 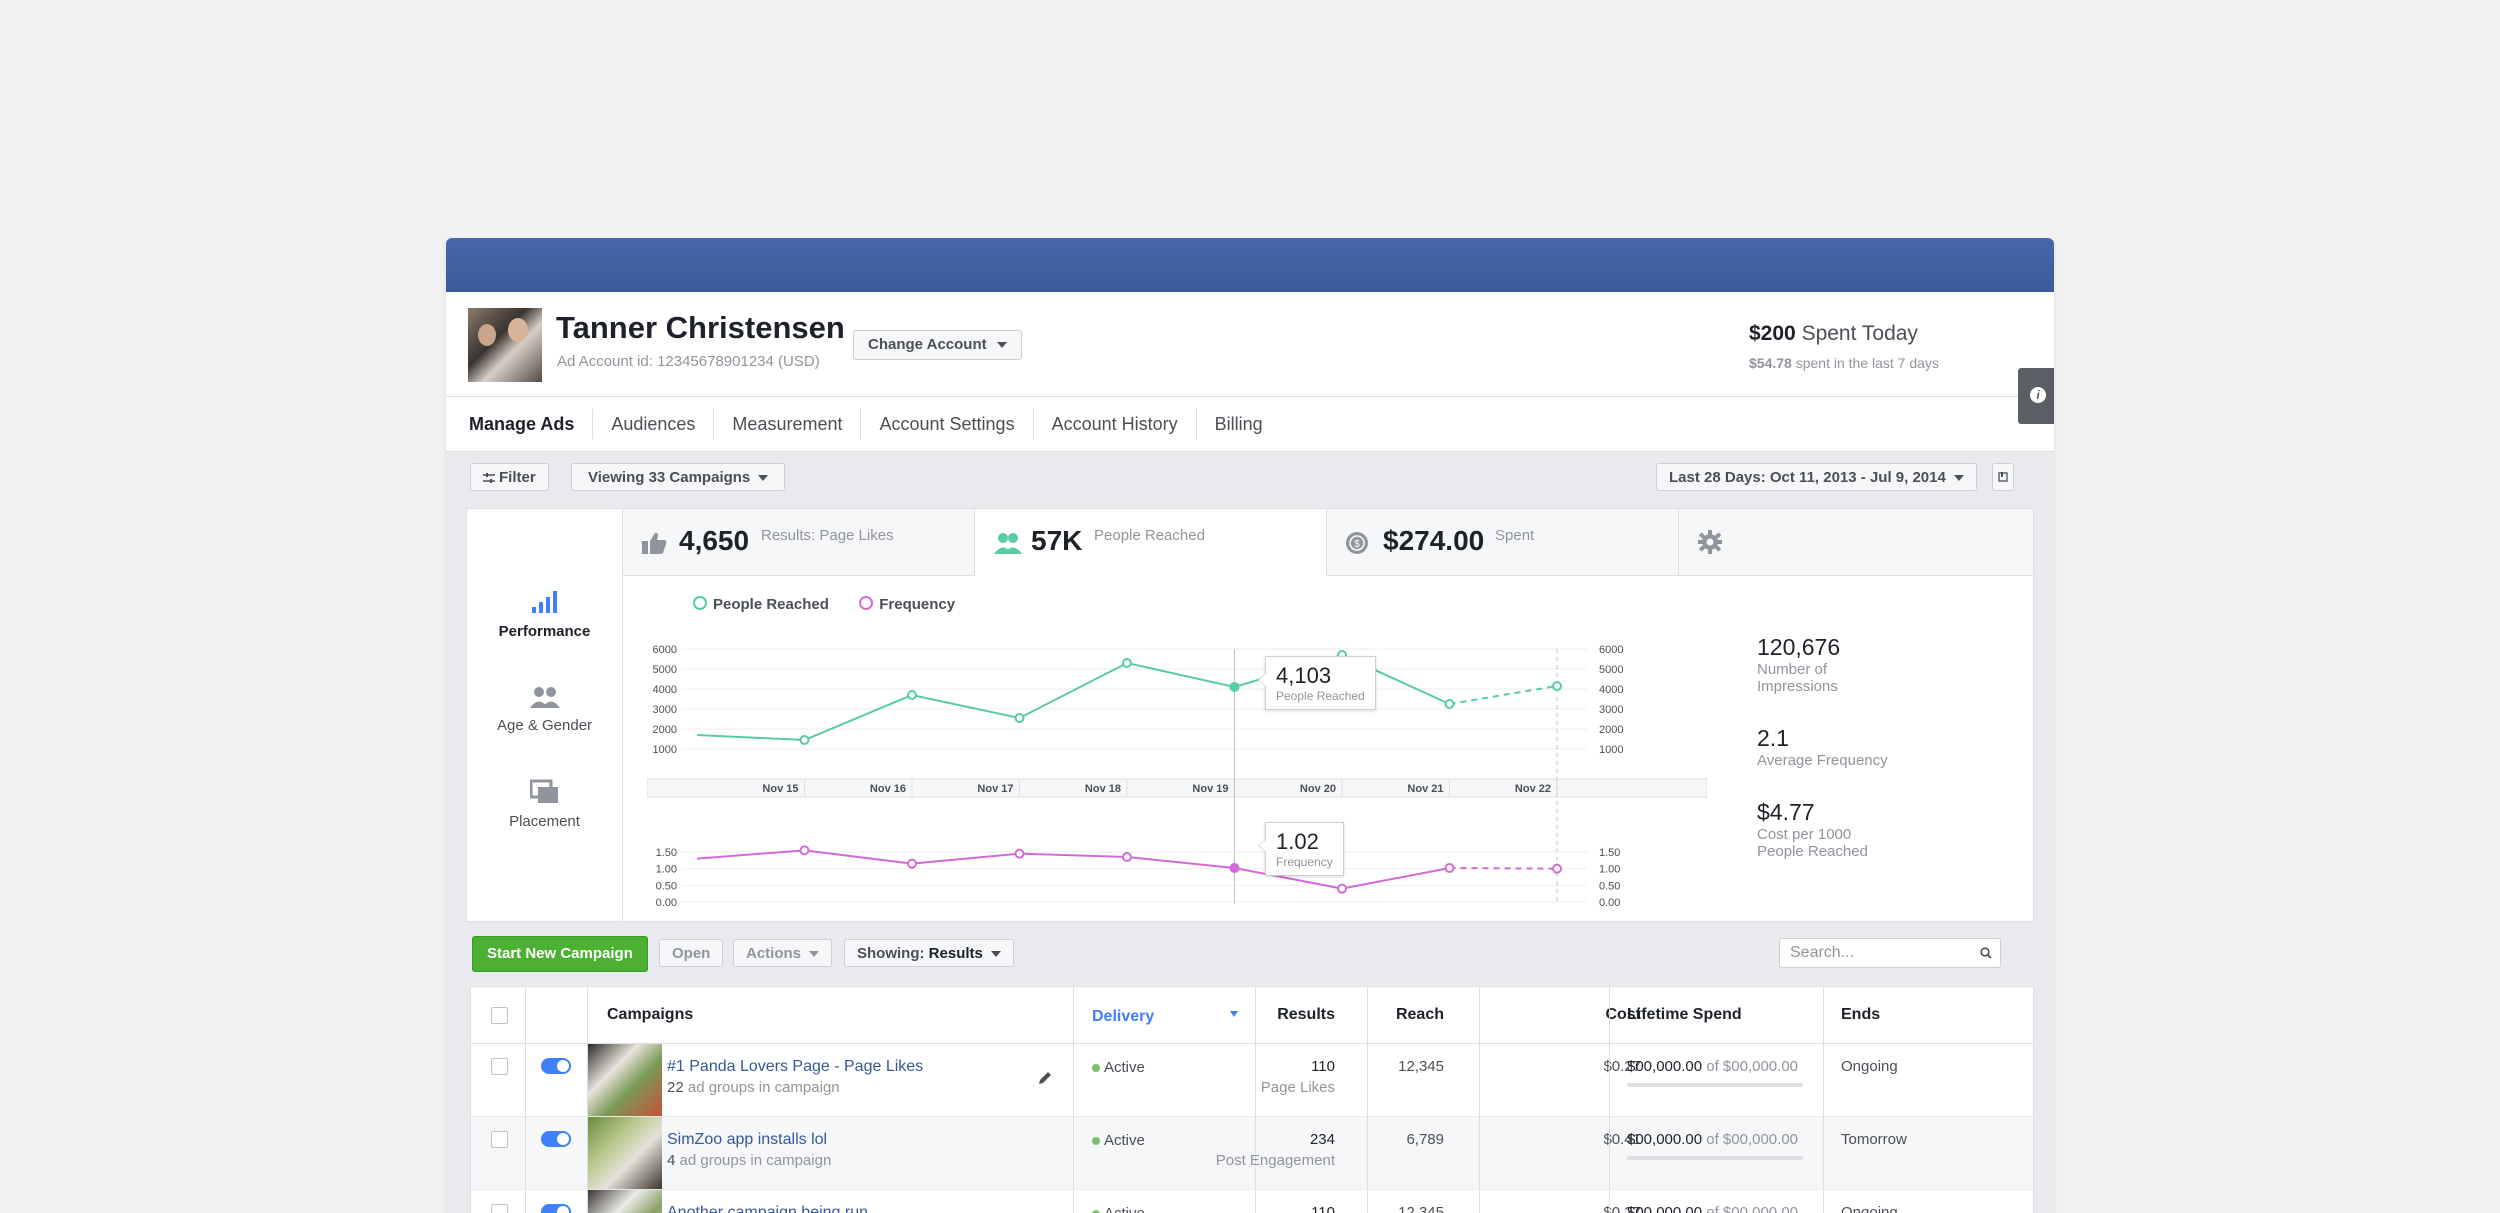 What do you see at coordinates (560, 954) in the screenshot?
I see `start-new-campaign-button: Start New Campaign` at bounding box center [560, 954].